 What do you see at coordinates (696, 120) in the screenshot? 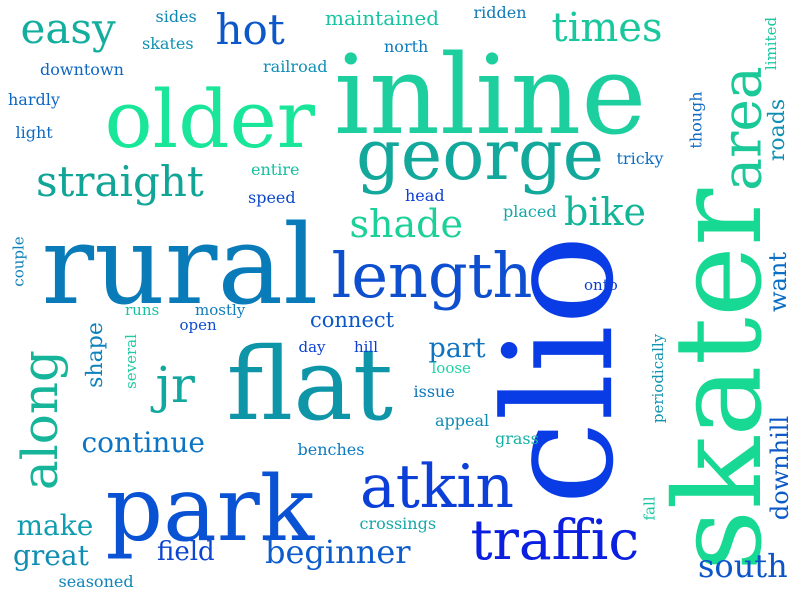
I see `cloud-word: though` at bounding box center [696, 120].